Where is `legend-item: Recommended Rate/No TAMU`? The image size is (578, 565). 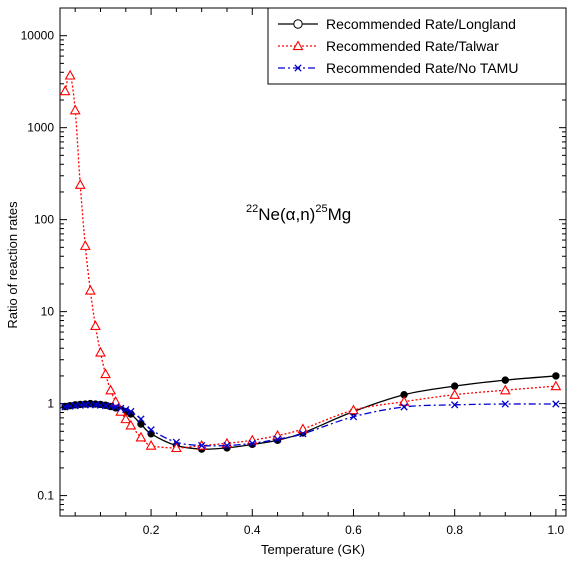 legend-item: Recommended Rate/No TAMU is located at coordinates (398, 68).